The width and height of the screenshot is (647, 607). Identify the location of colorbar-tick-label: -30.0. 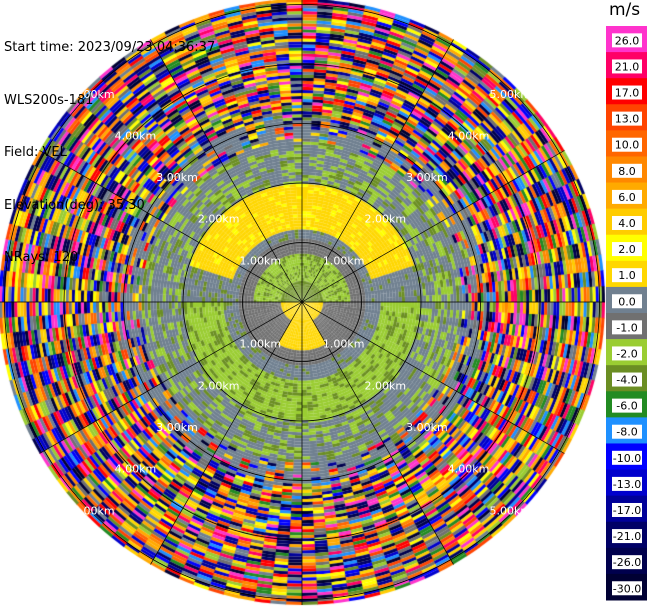
(627, 588).